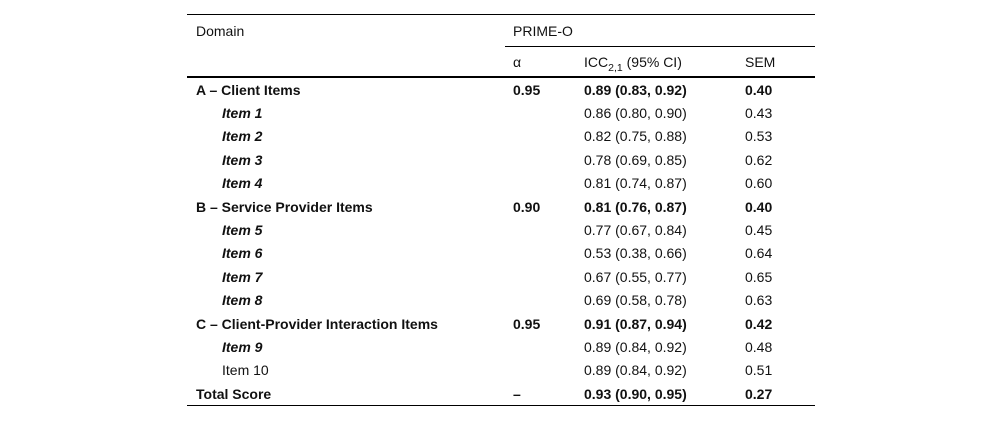  Describe the element at coordinates (759, 159) in the screenshot. I see `sem-value: 0.62` at that location.